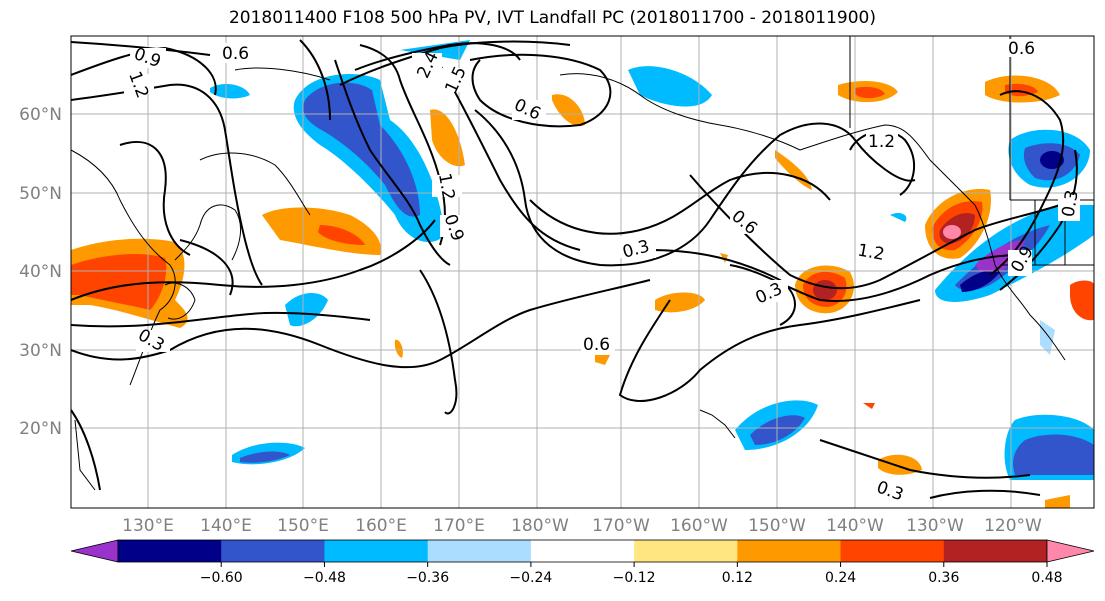 This screenshot has width=1105, height=601. I want to click on lon-label: 140°E, so click(226, 526).